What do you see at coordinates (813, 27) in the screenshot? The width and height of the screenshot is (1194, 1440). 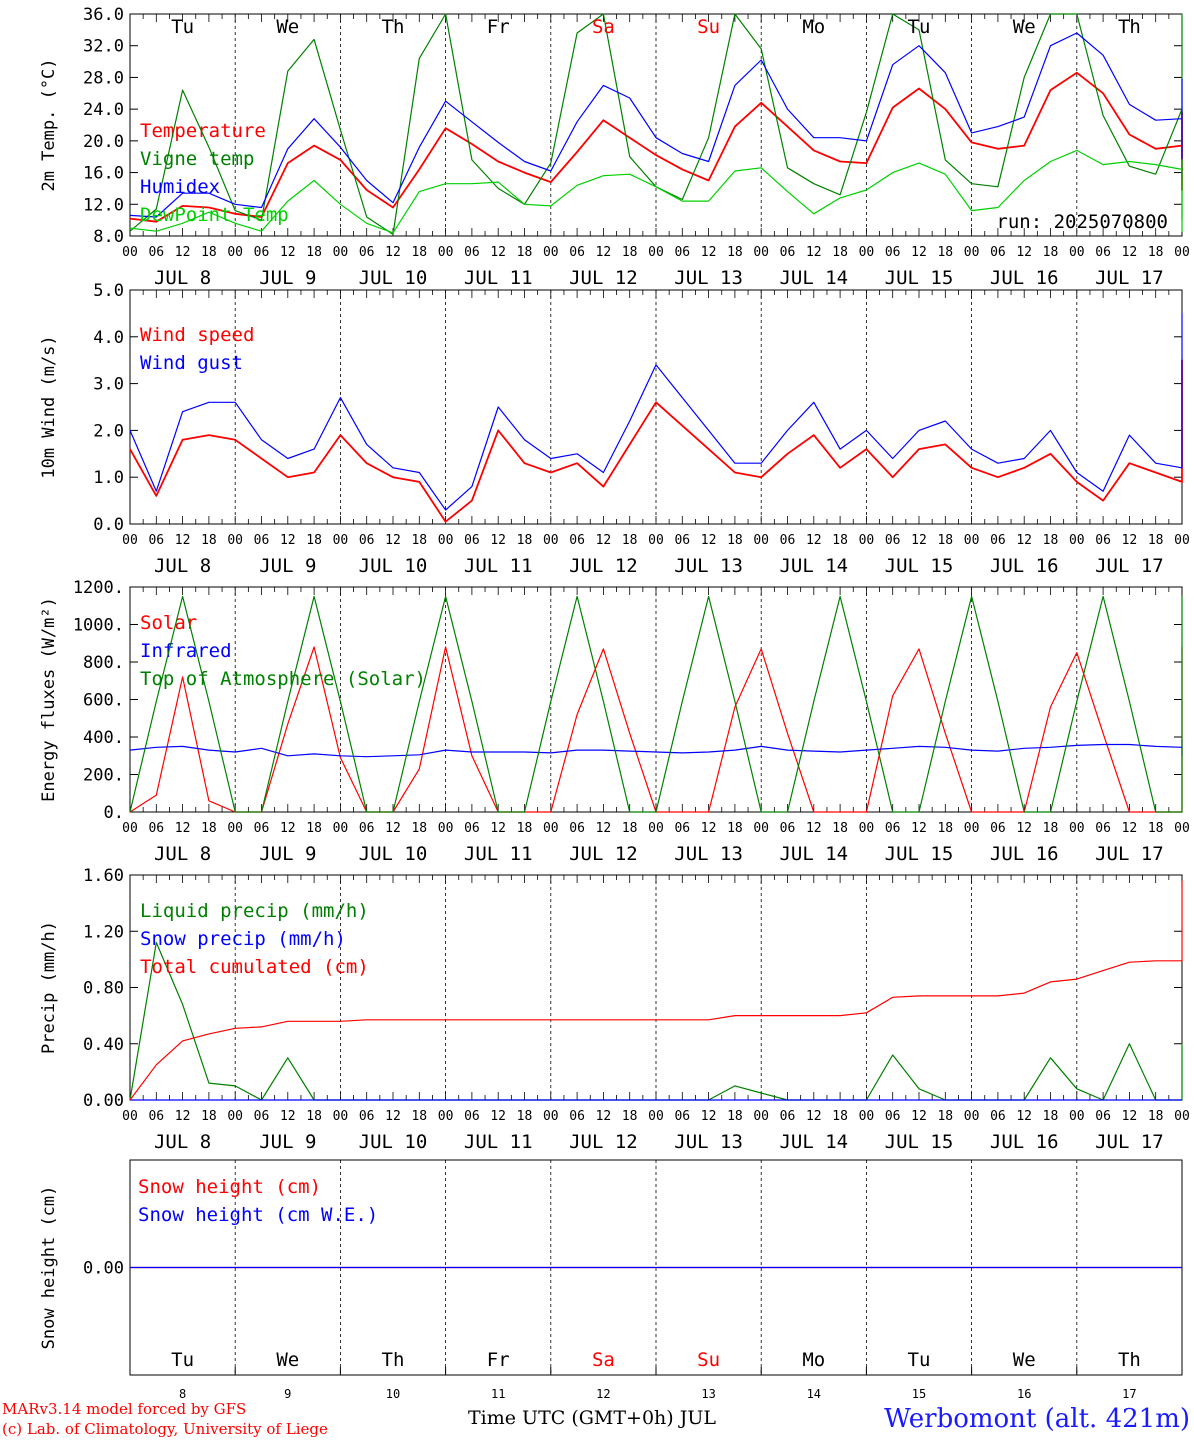 I see `day-name-label: Mo` at bounding box center [813, 27].